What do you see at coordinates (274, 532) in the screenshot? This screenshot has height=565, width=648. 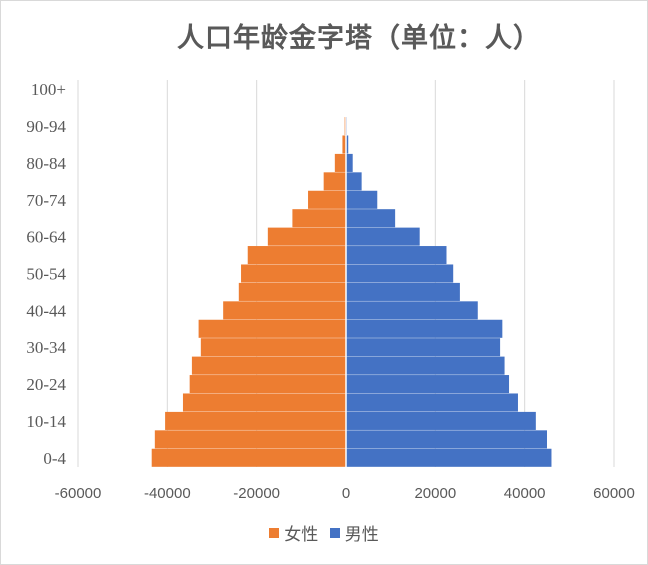 I see `legend-swatch-female` at bounding box center [274, 532].